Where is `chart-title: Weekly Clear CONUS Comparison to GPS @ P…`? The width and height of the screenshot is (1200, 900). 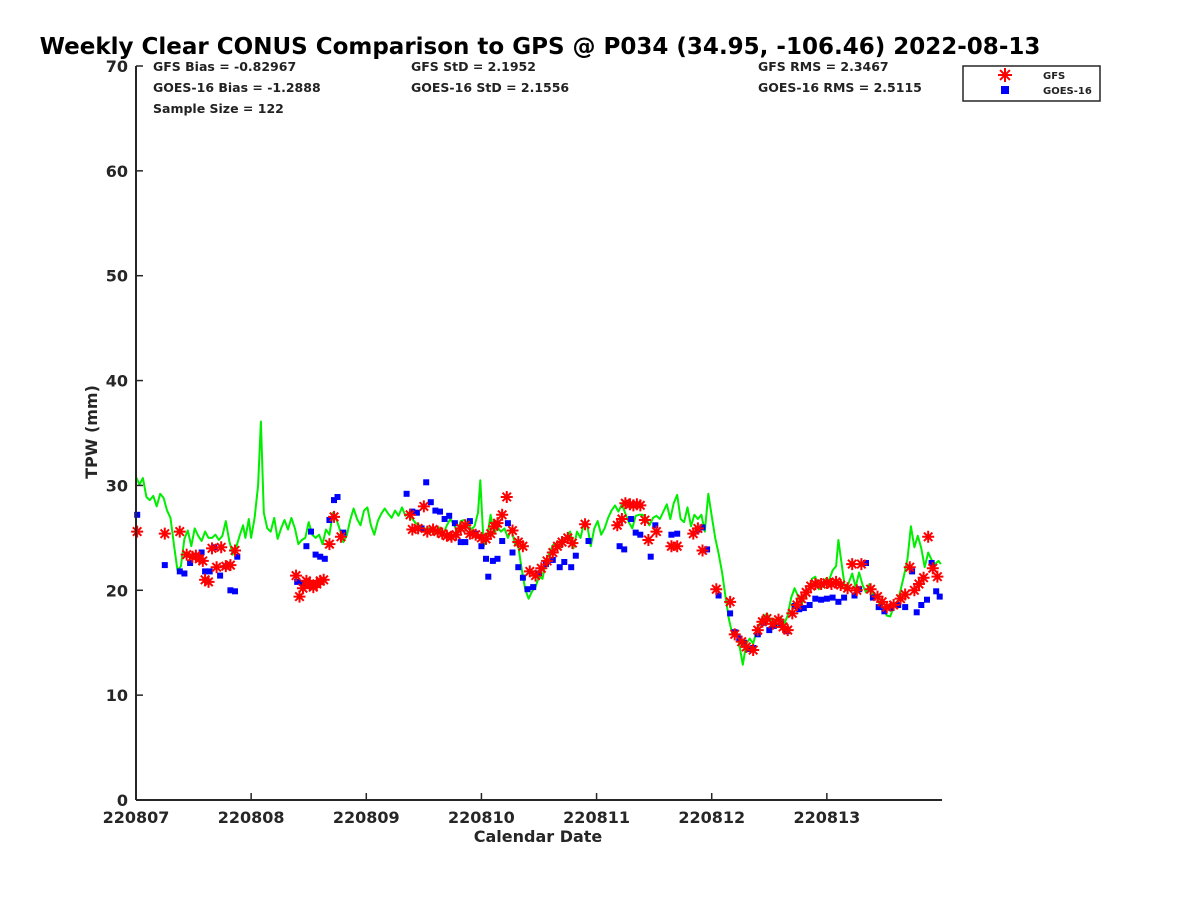 chart-title: Weekly Clear CONUS Comparison to GPS @ P… is located at coordinates (540, 47).